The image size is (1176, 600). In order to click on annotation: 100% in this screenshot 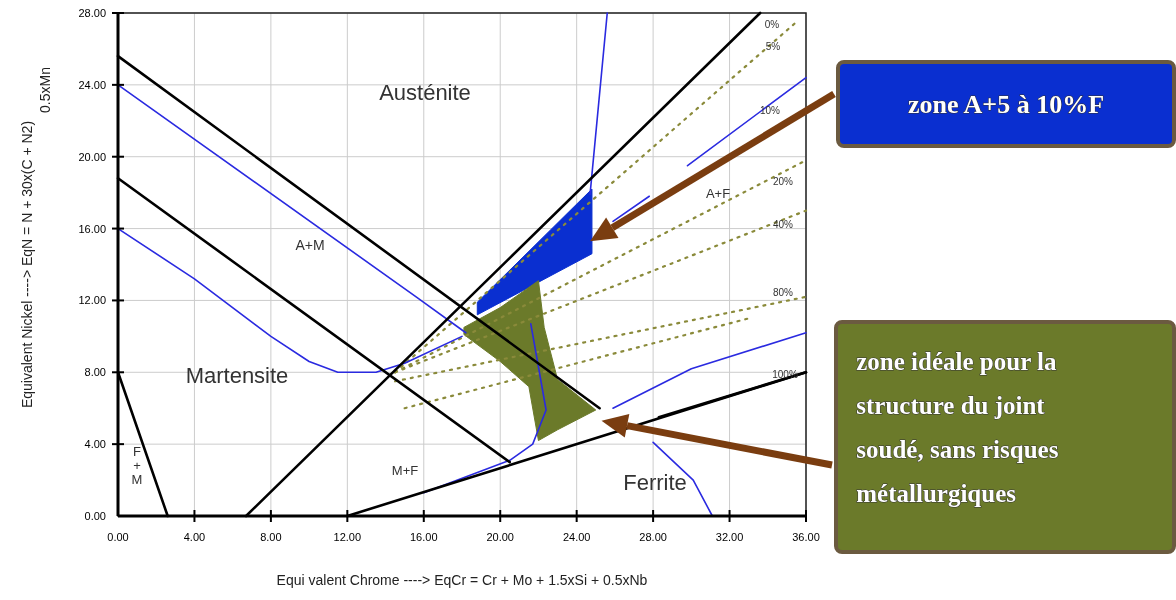, I will do `click(785, 374)`.